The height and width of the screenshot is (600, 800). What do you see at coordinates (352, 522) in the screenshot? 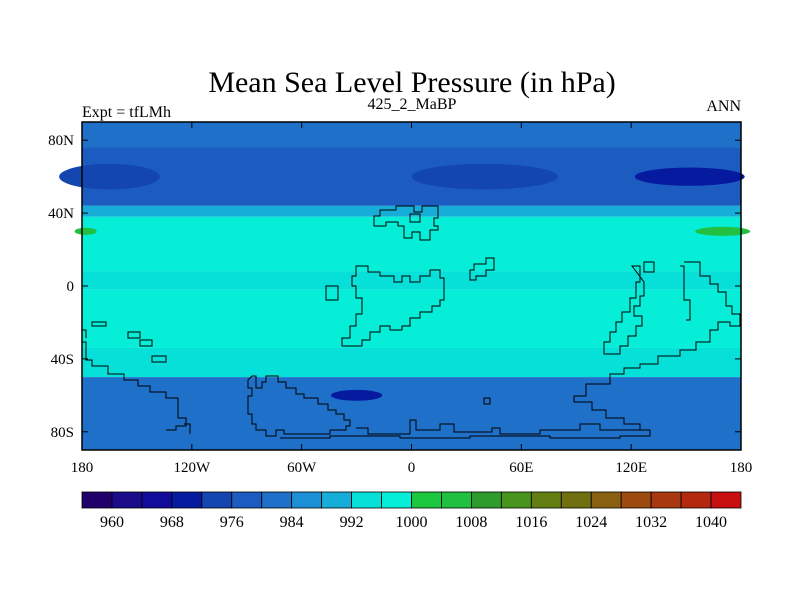
I see `colorbar-label-4: 992` at bounding box center [352, 522].